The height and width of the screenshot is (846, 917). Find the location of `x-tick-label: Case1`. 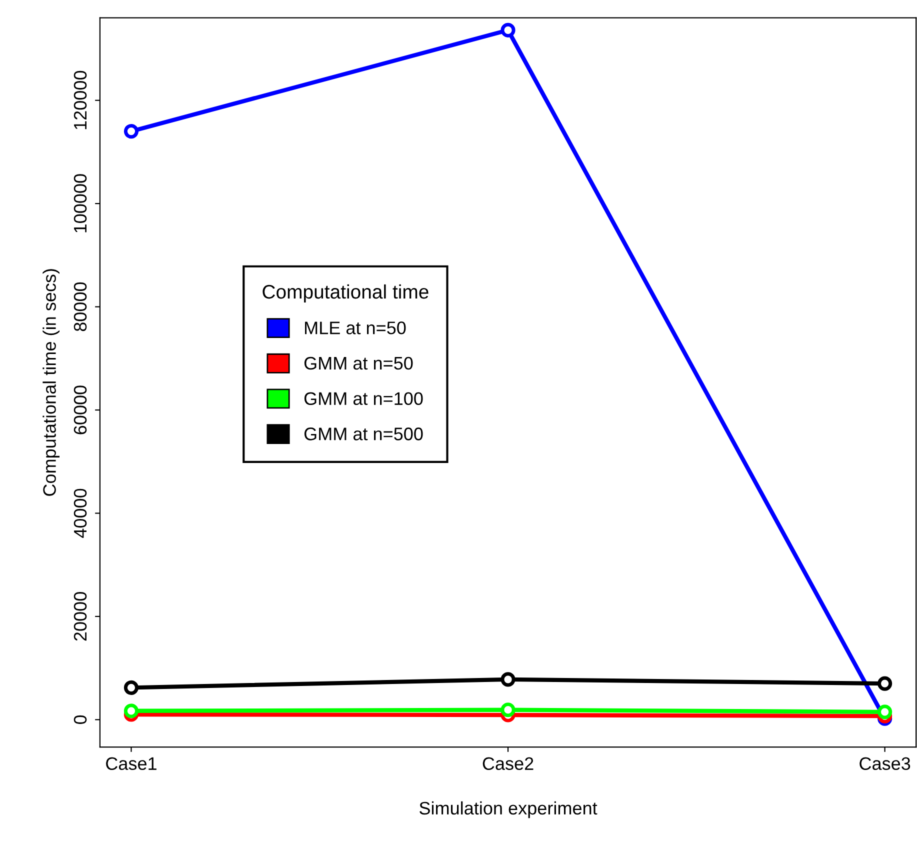

x-tick-label: Case1 is located at coordinates (131, 763).